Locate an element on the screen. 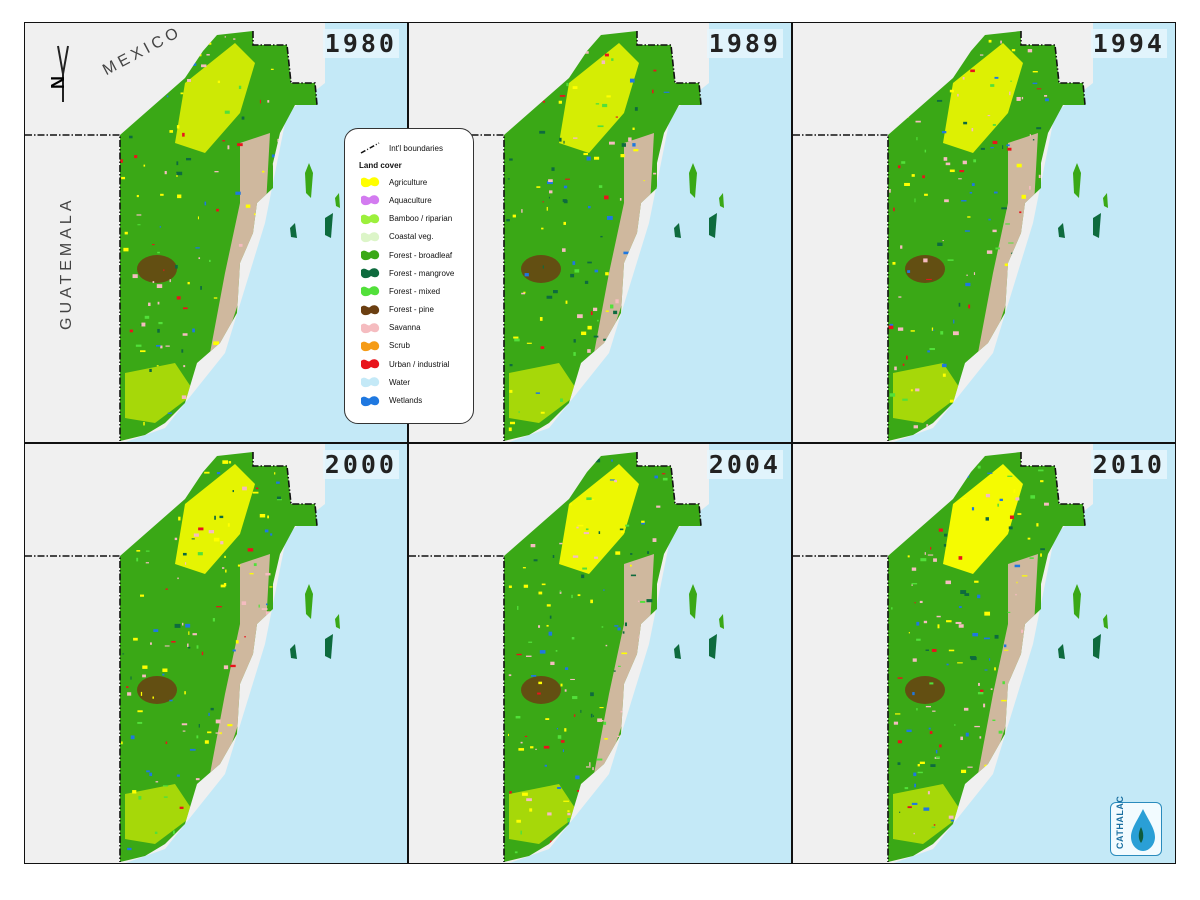 The image size is (1200, 900). savanna-area is located at coordinates (624, 664).